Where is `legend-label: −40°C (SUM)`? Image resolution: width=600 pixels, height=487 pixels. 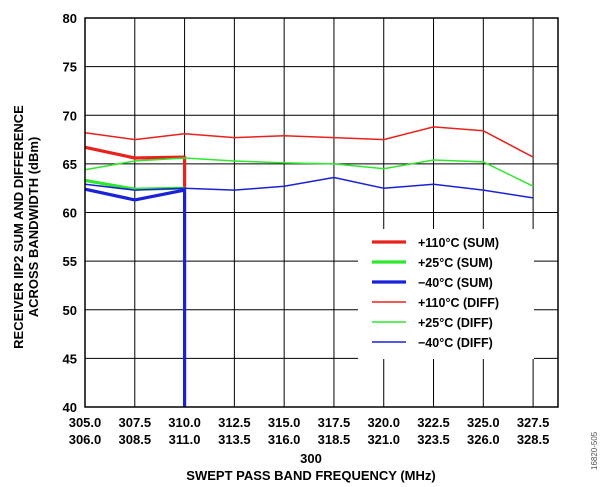
legend-label: −40°C (SUM) is located at coordinates (455, 283).